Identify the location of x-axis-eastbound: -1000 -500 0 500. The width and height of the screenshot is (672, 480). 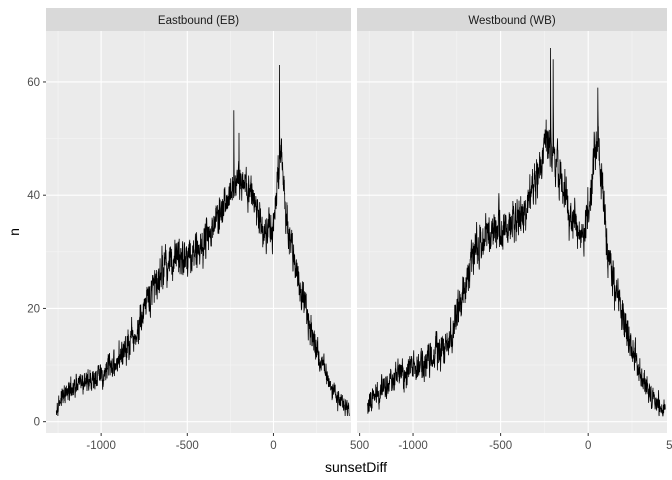
(227, 442).